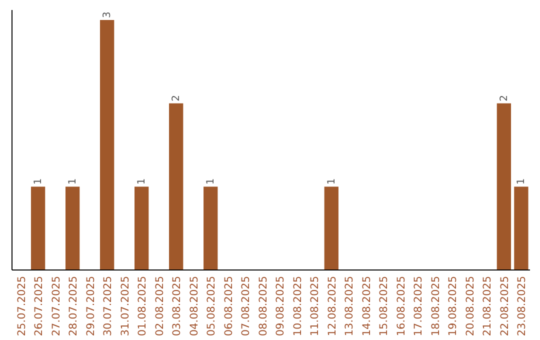 This screenshot has height=340, width=540. Describe the element at coordinates (332, 306) in the screenshot. I see `x-tick-label: 12.08.2025` at that location.